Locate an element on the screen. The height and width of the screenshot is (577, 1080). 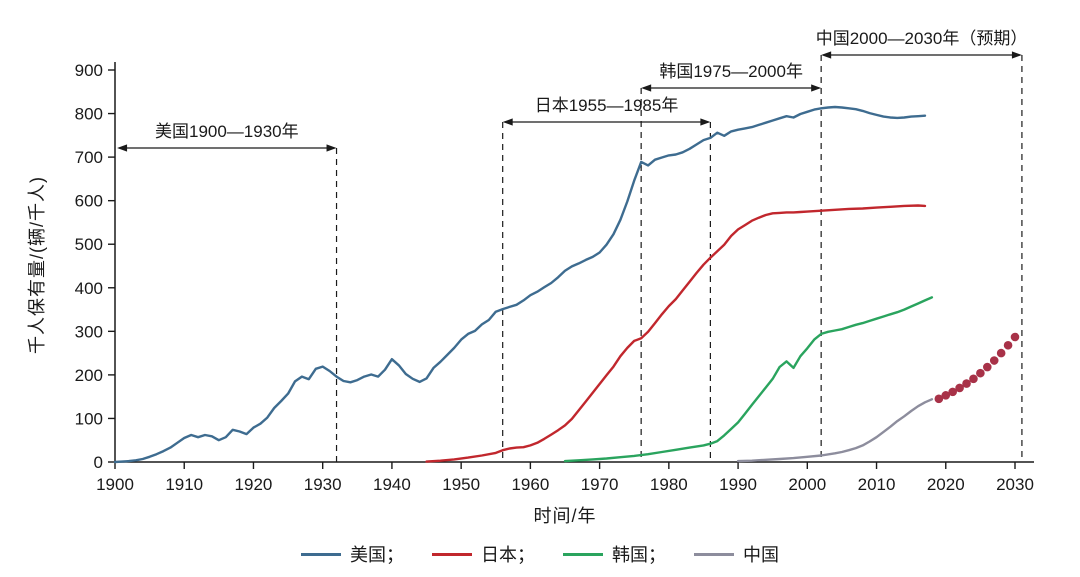
x-tick-label: 1990 is located at coordinates (738, 484).